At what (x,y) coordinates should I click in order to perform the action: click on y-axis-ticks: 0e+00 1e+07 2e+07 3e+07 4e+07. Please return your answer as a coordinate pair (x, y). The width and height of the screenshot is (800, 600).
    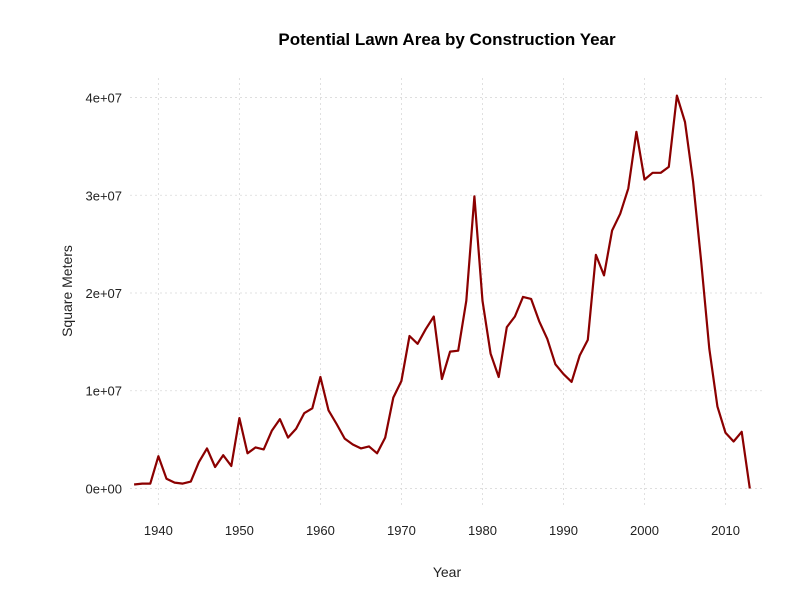
    Looking at the image, I should click on (103, 294).